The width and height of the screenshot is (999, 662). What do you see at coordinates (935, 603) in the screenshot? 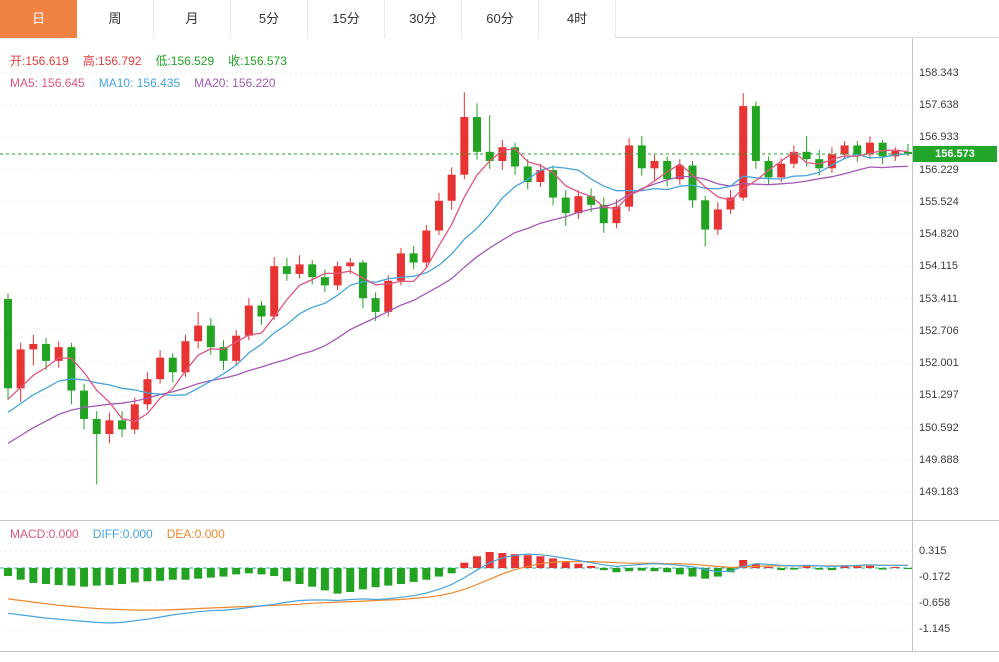
I see `macd-axis-tick: -0.658` at bounding box center [935, 603].